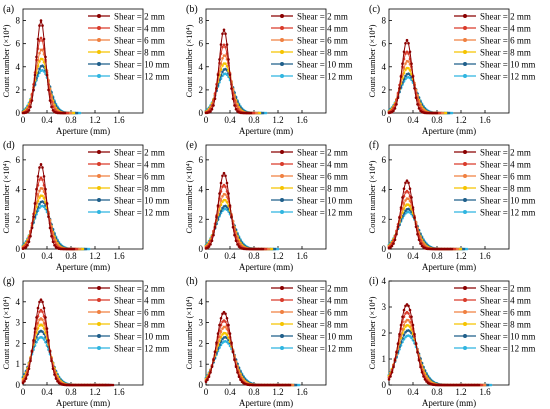 The width and height of the screenshot is (550, 409). Describe the element at coordinates (439, 360) in the screenshot. I see `series-line` at that location.